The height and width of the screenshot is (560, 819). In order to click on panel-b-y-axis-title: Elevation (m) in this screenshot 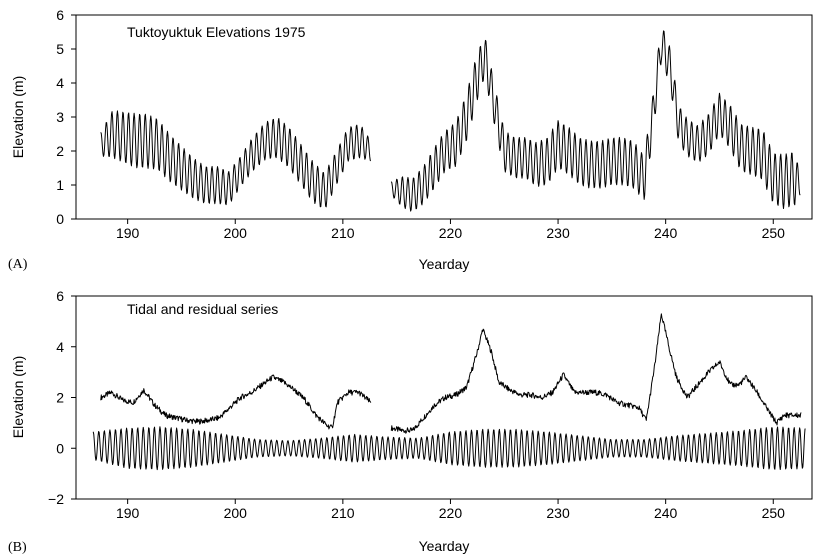, I will do `click(18, 397)`.